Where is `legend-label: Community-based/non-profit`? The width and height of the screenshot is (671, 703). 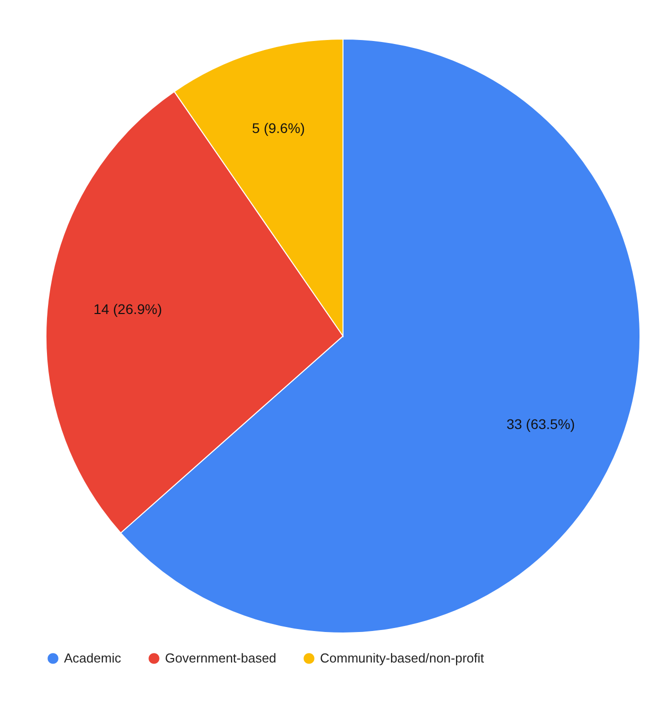 legend-label: Community-based/non-profit is located at coordinates (402, 658).